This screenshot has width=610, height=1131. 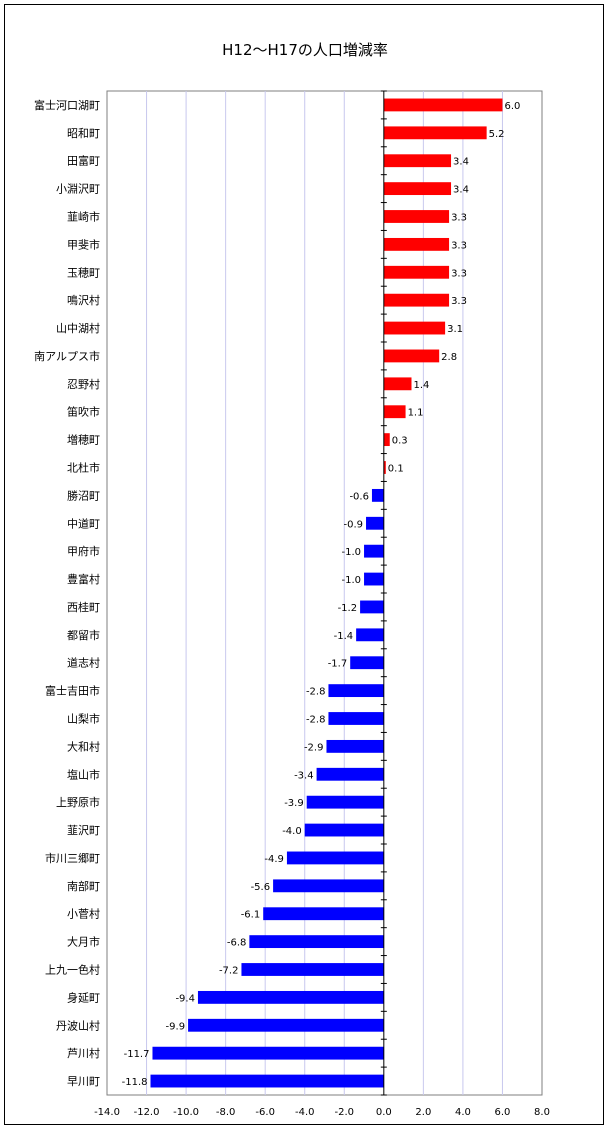 What do you see at coordinates (67, 105) in the screenshot?
I see `category-label: 富士河口湖町` at bounding box center [67, 105].